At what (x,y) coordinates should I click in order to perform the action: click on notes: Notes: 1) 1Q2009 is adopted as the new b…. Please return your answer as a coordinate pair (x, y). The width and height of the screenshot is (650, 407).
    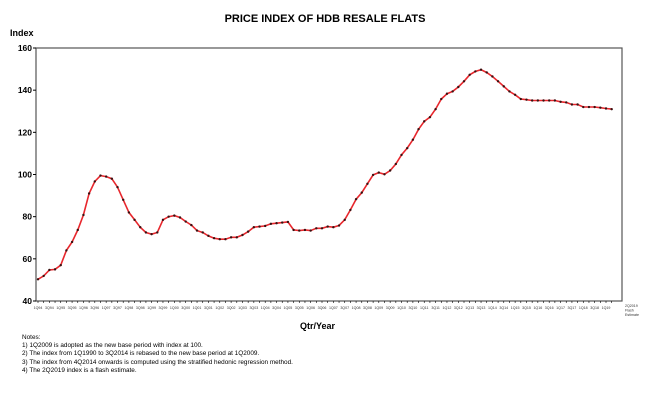
    Looking at the image, I should click on (157, 354).